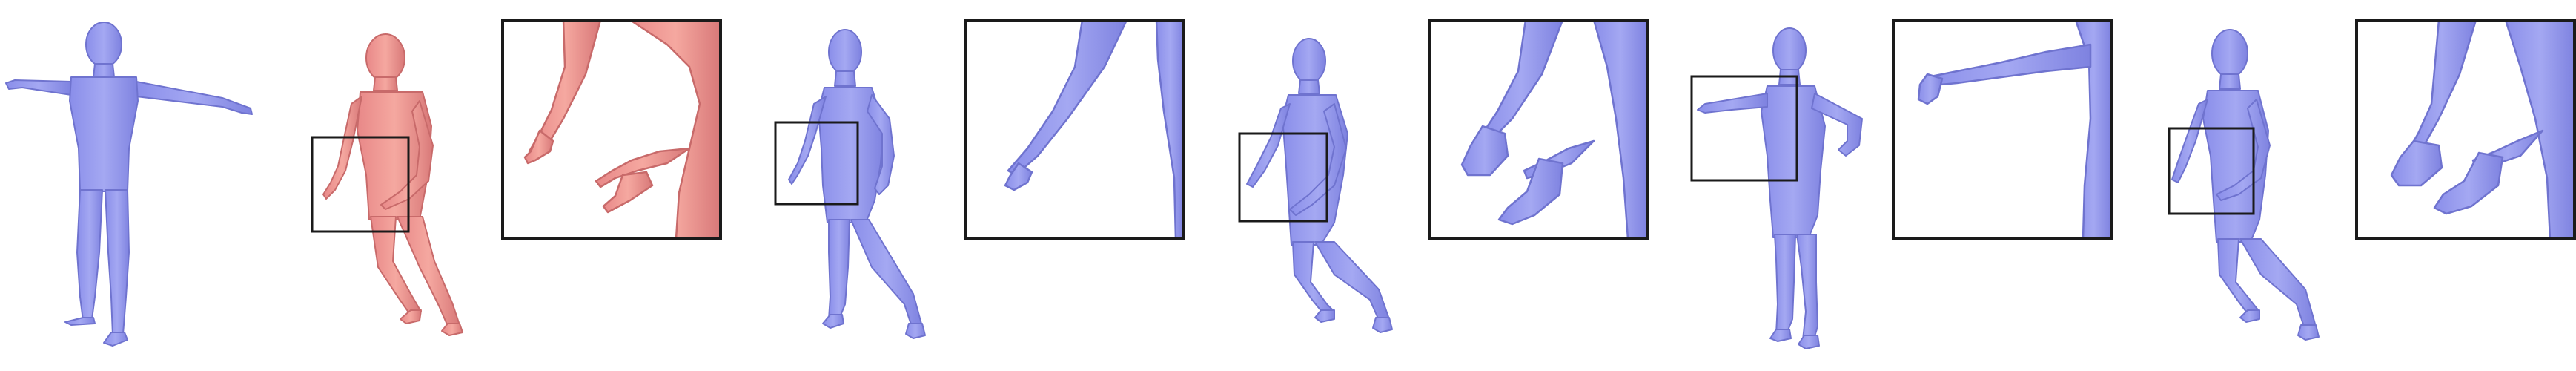  I want to click on t-pose-right-leg, so click(118, 262).